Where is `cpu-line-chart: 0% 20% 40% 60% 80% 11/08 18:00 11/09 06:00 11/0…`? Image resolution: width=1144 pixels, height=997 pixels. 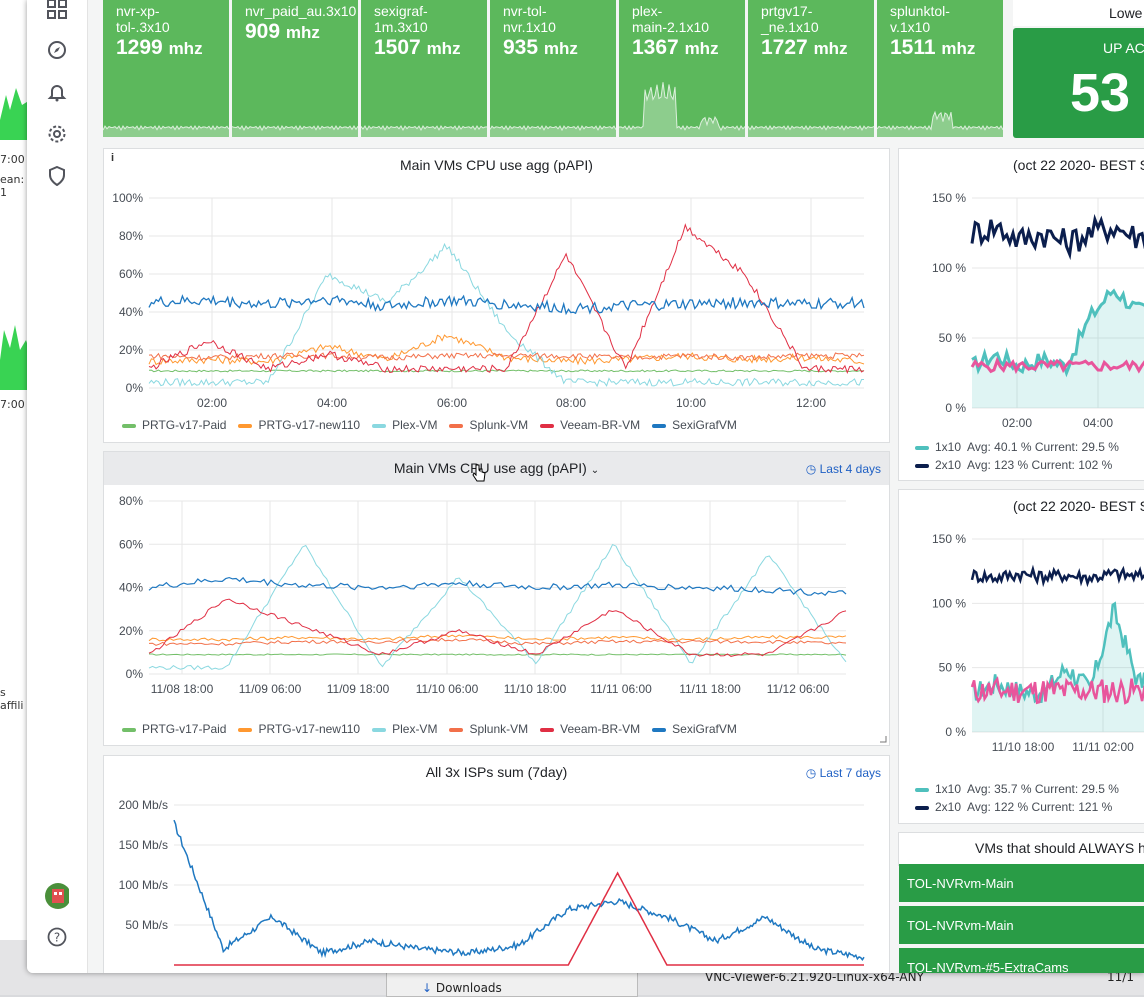
cpu-line-chart: 0% 20% 40% 60% 80% 11/08 18:00 11/09 06:00 11/0… is located at coordinates (483, 595).